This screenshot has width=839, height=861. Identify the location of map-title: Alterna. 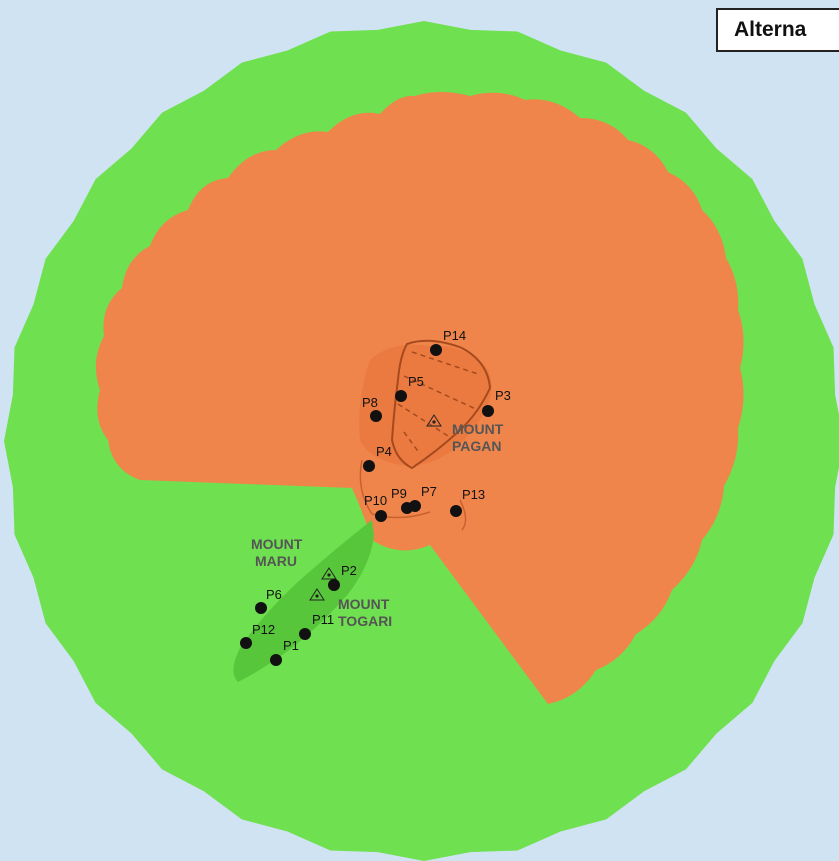
(777, 30).